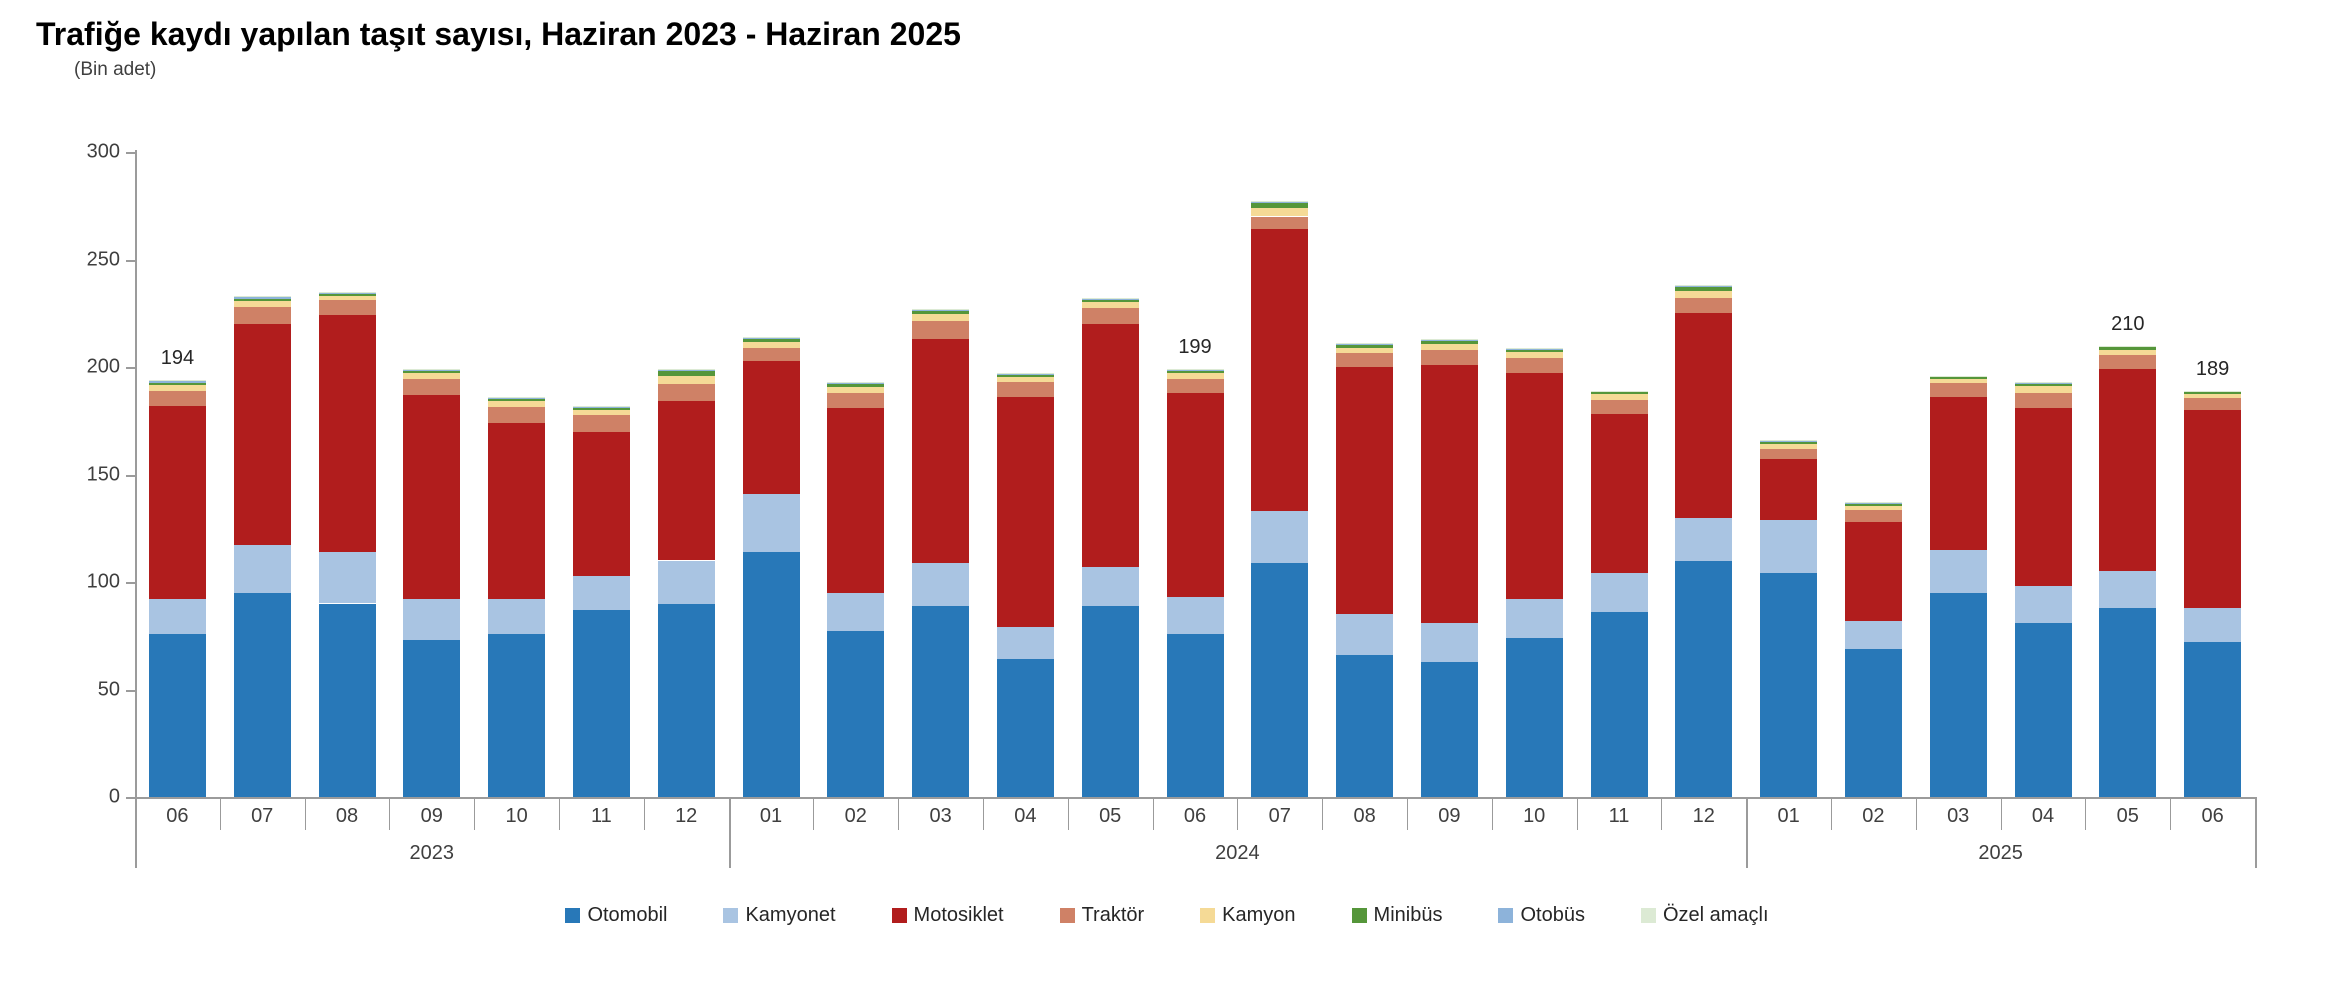  Describe the element at coordinates (1259, 914) in the screenshot. I see `legend-label: Kamyon` at that location.